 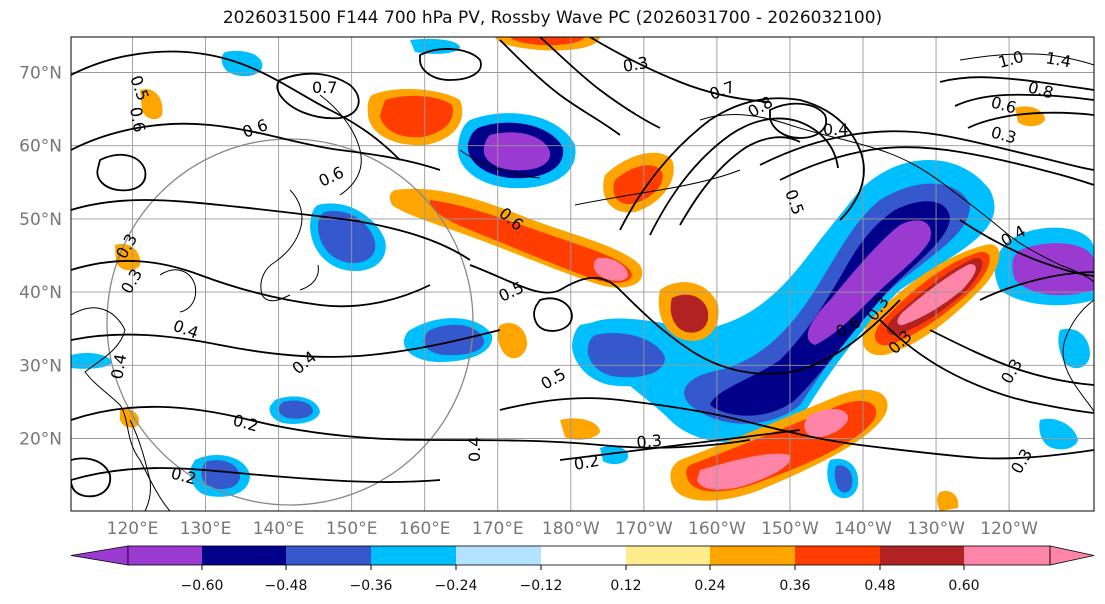 I want to click on neg-anomaly-purple-east, so click(x=1053, y=269).